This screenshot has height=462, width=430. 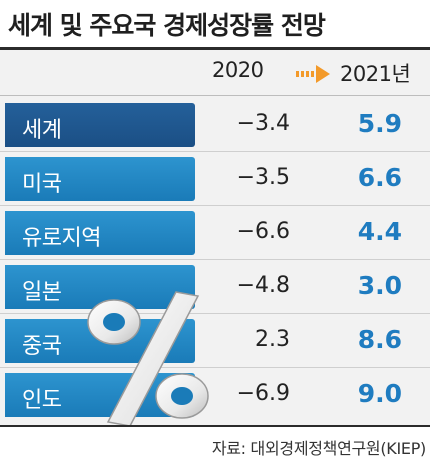 What do you see at coordinates (215, 287) in the screenshot?
I see `table-row: 일본 −4.8 3.0` at bounding box center [215, 287].